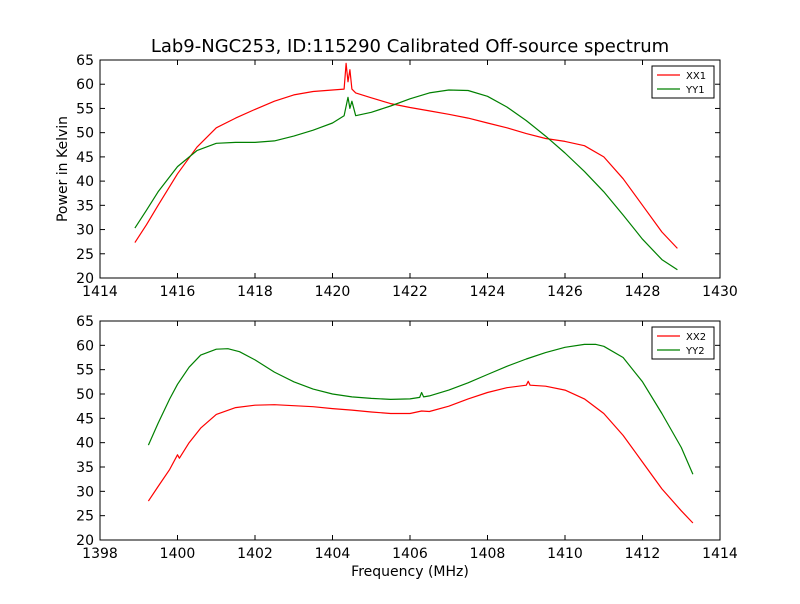 This screenshot has height=604, width=800. I want to click on x-tick-label: 1408, so click(488, 554).